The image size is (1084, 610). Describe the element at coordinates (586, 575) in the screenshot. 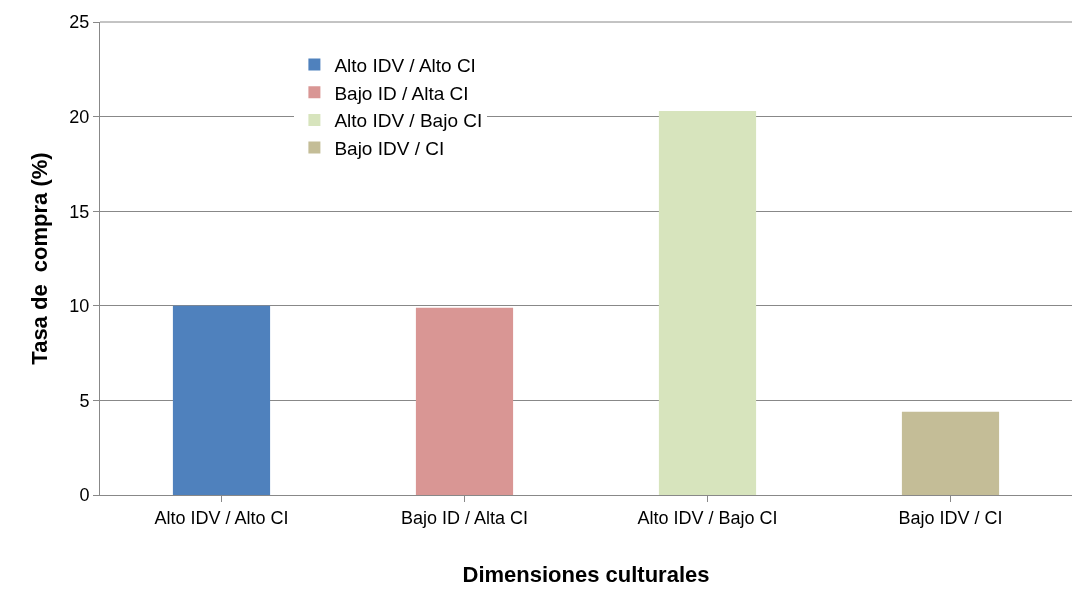

I see `x-axis-title: Dimensiones culturales` at that location.